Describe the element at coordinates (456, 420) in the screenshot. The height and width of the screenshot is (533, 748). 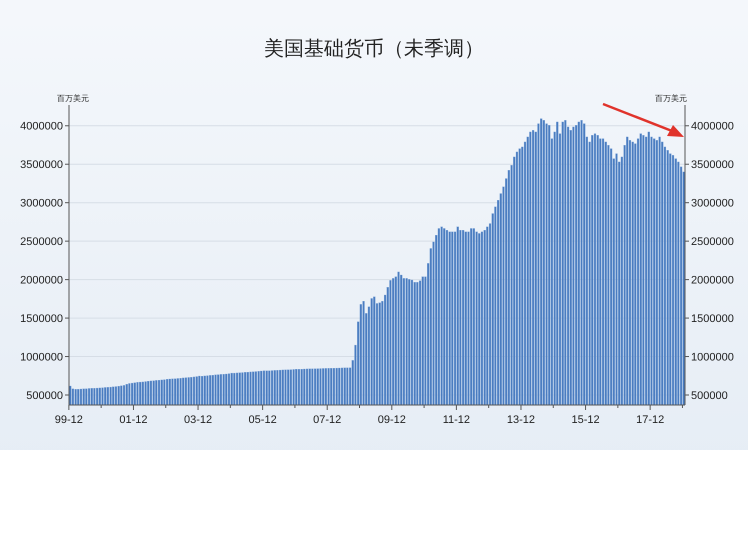
I see `x-tick-label: 11-12` at that location.